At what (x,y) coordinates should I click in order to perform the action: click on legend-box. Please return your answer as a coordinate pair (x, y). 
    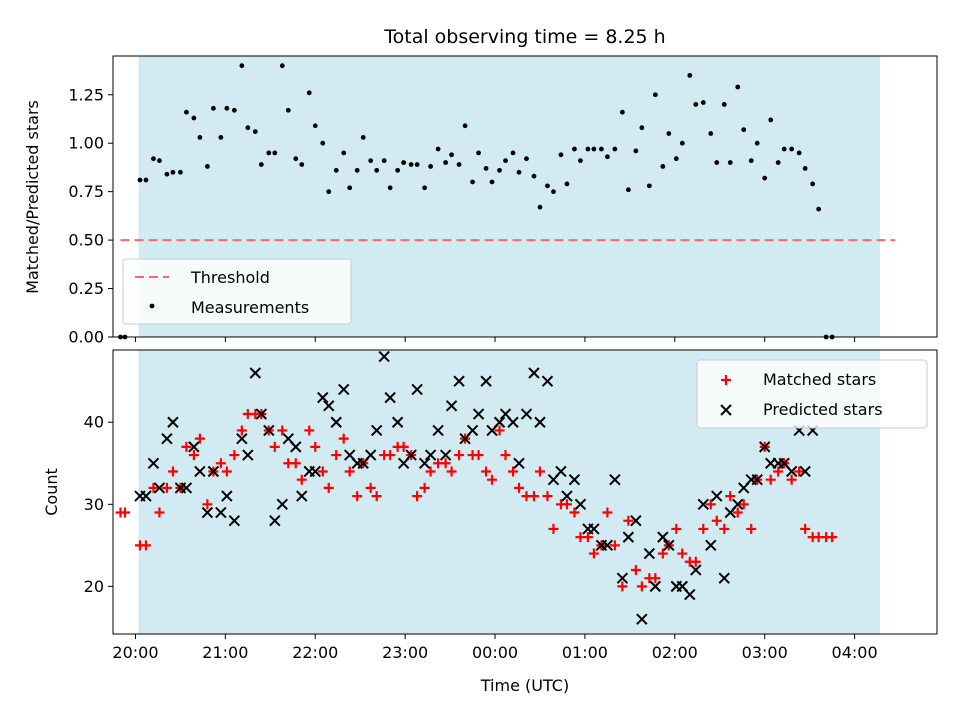
    Looking at the image, I should click on (237, 291).